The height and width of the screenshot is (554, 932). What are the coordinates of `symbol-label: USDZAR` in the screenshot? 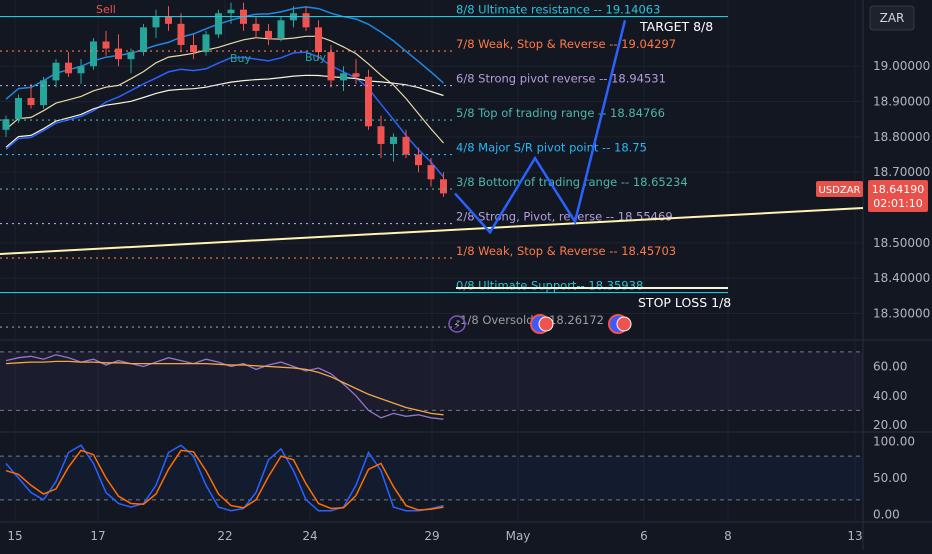 It's located at (839, 190).